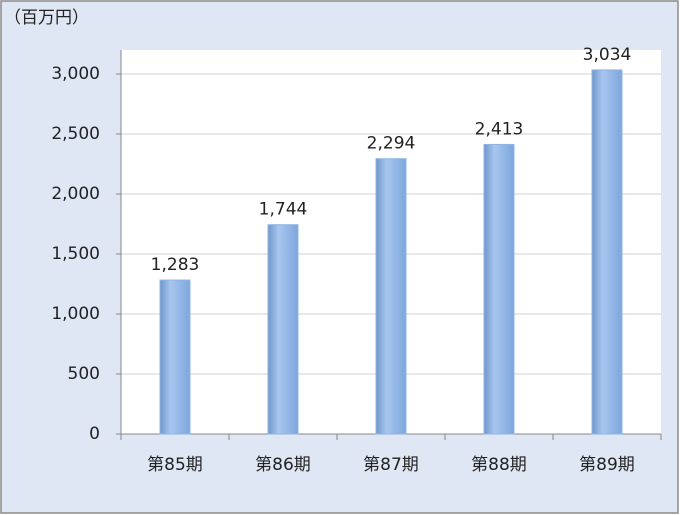 The height and width of the screenshot is (515, 680). I want to click on data-label: 3,034, so click(607, 55).